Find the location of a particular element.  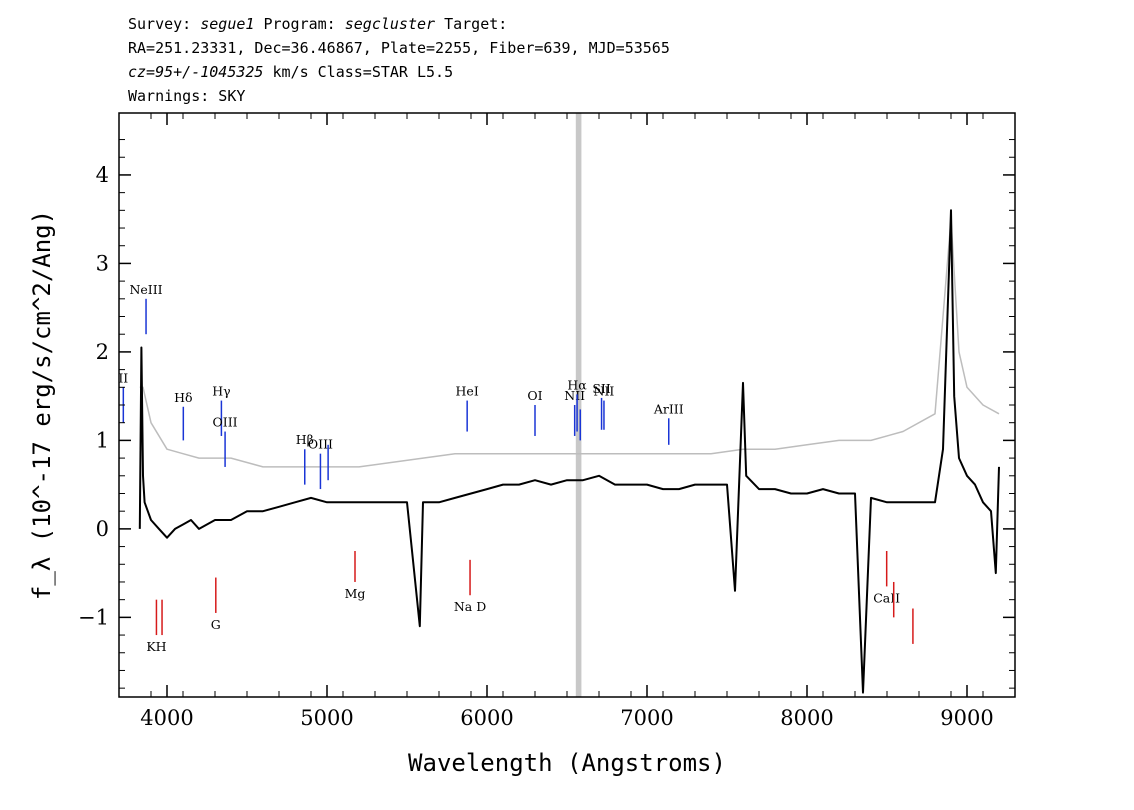

x-tick-label: 8000 is located at coordinates (806, 718).